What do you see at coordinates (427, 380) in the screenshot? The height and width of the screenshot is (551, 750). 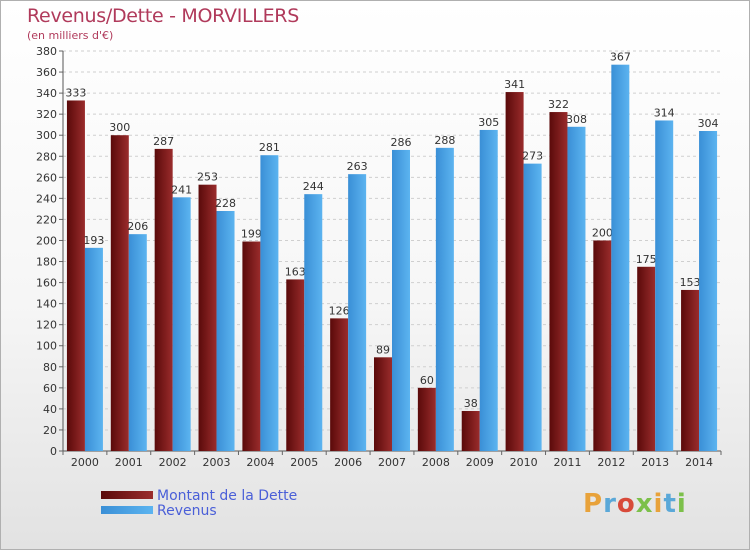 I see `data-label-dette: 60` at bounding box center [427, 380].